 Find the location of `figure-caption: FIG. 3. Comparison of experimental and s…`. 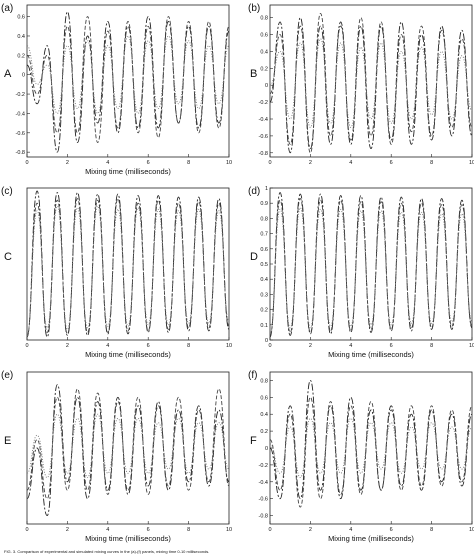

figure-caption: FIG. 3. Comparison of experimental and s… is located at coordinates (106, 551).